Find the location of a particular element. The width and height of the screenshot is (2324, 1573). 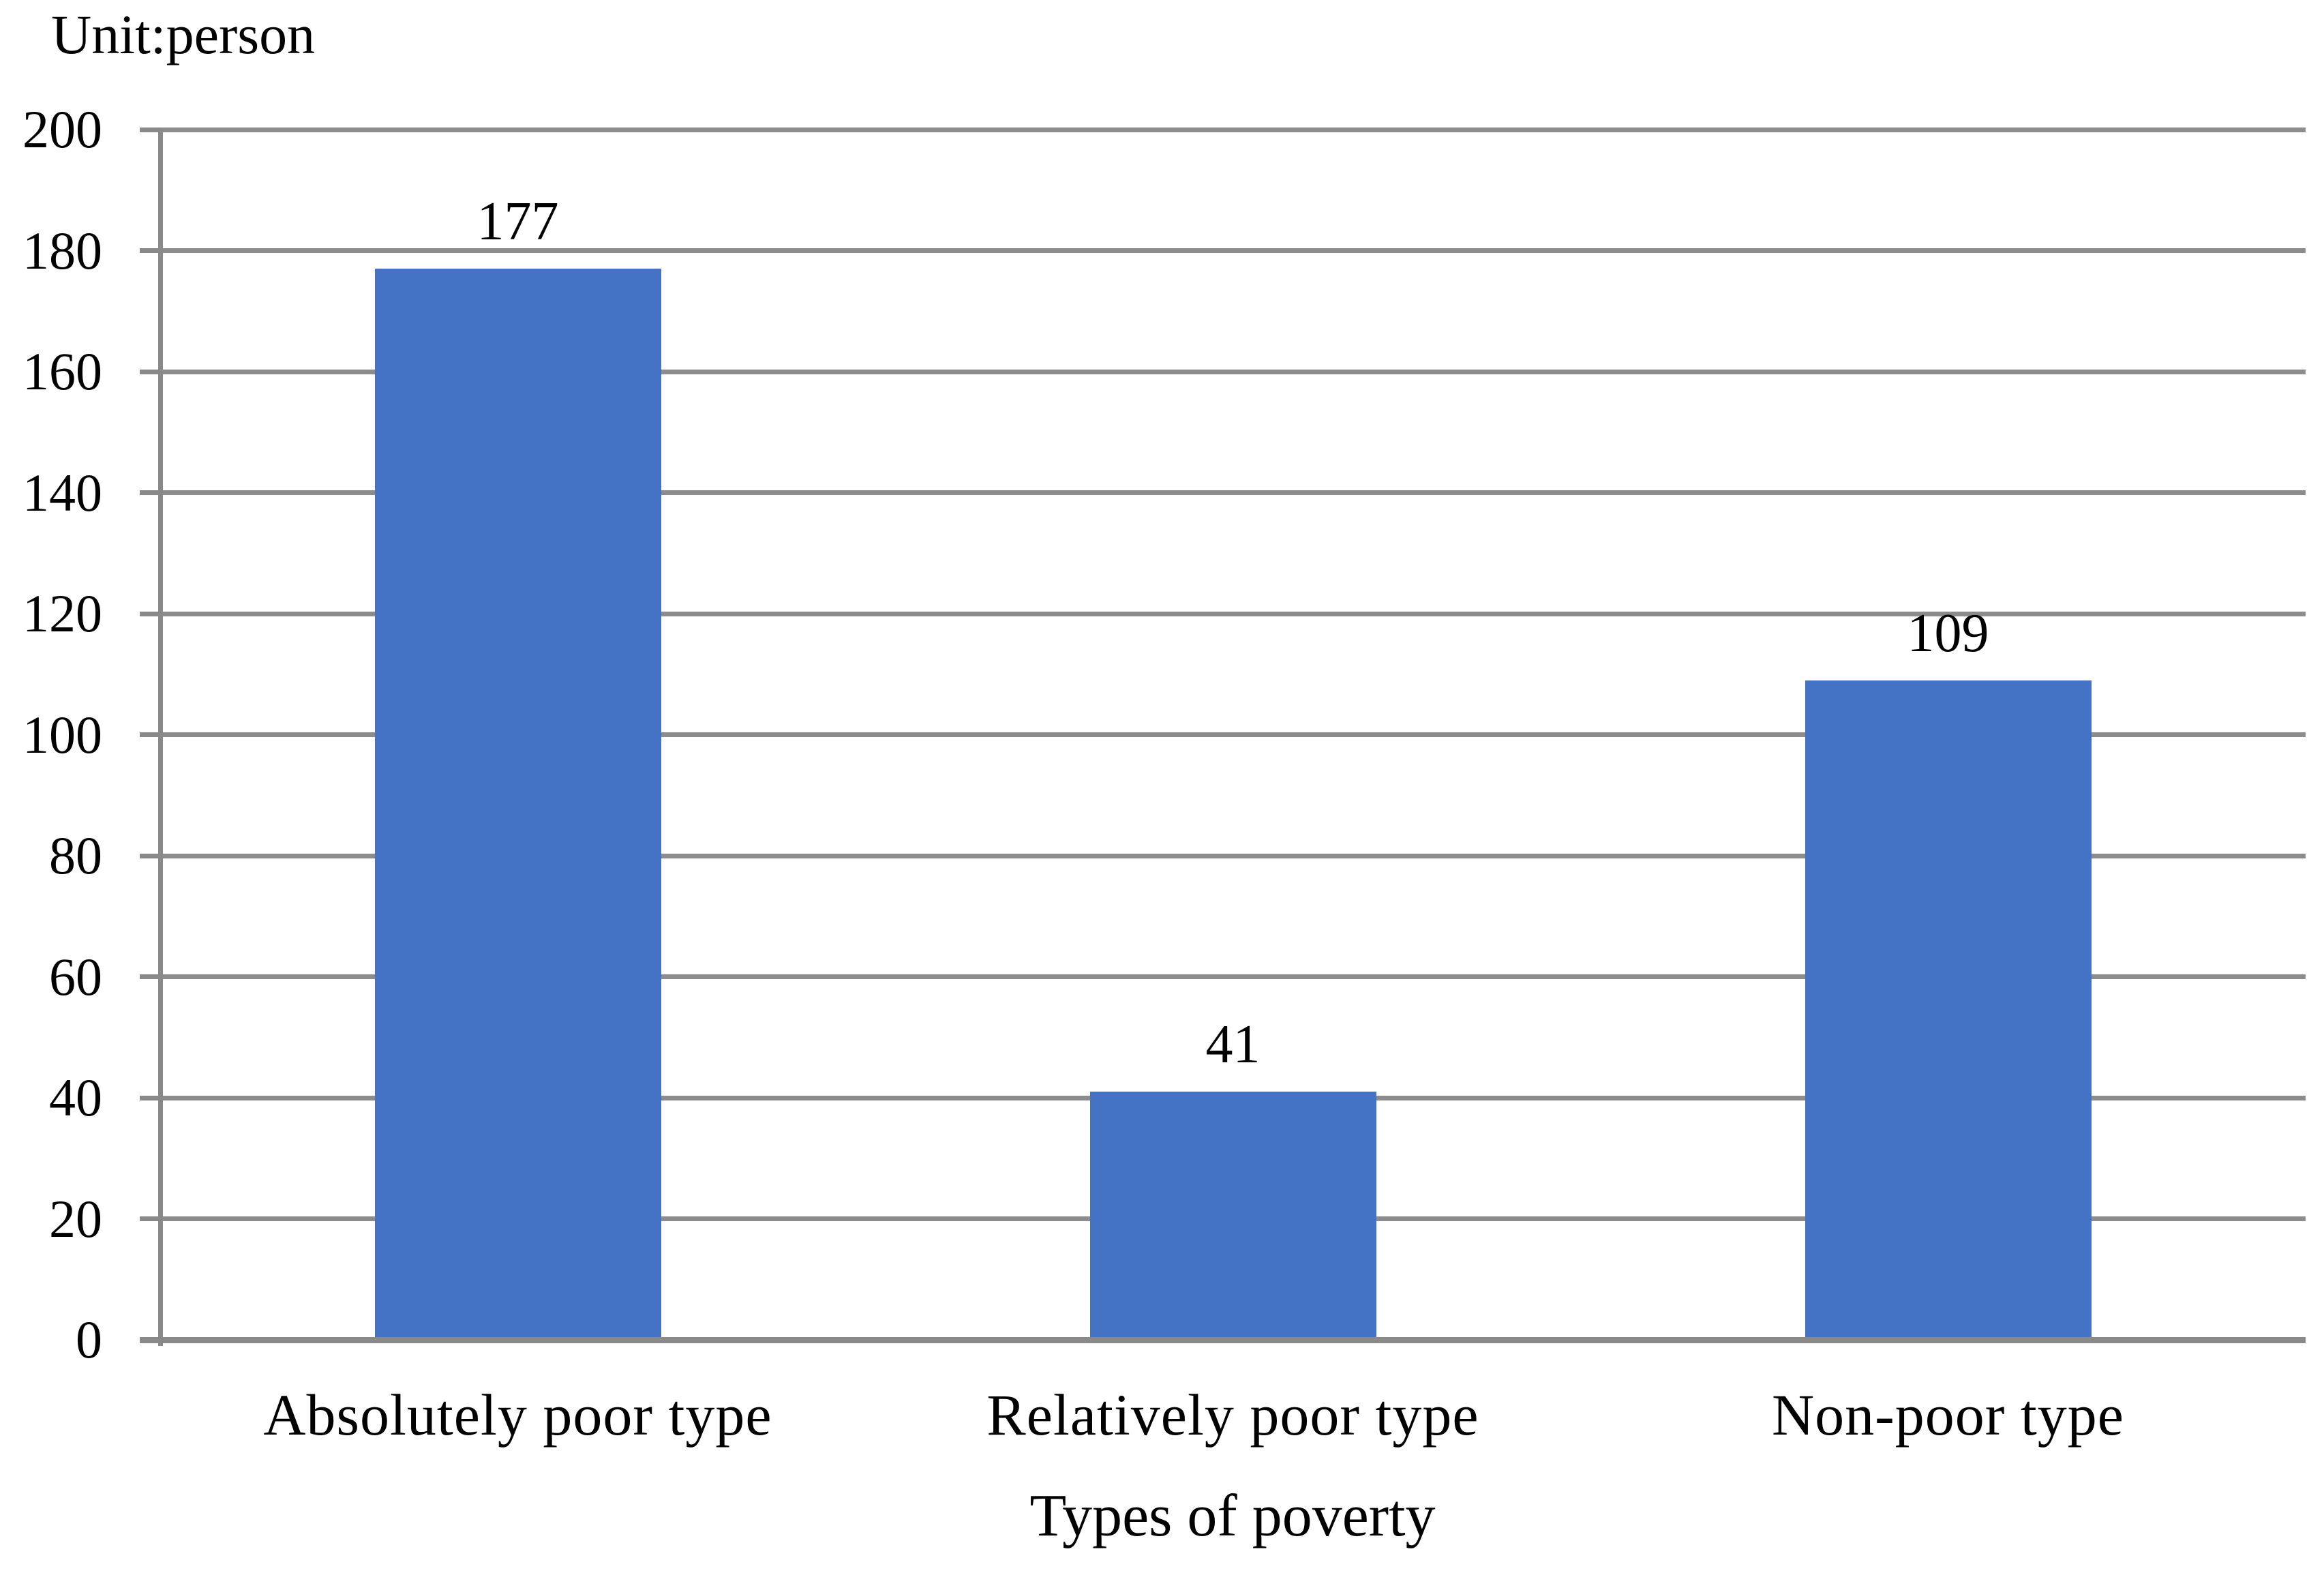

y-axis-tick-label-180: 180 is located at coordinates (62, 250).